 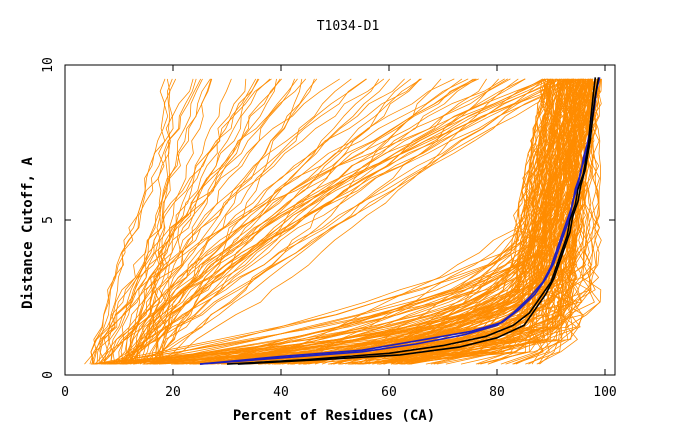 I want to click on y-tick-label: 10, so click(x=48, y=65).